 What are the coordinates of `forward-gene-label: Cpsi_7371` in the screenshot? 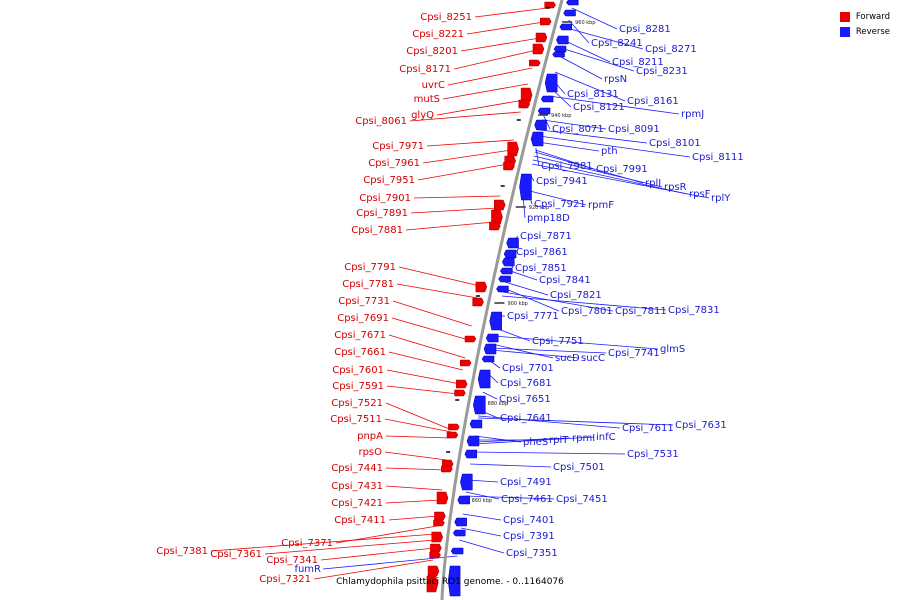 It's located at (307, 543).